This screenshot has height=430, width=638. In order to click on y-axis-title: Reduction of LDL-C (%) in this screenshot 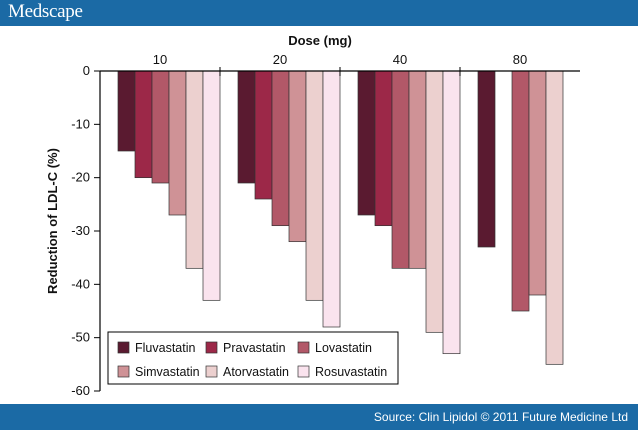, I will do `click(52, 221)`.